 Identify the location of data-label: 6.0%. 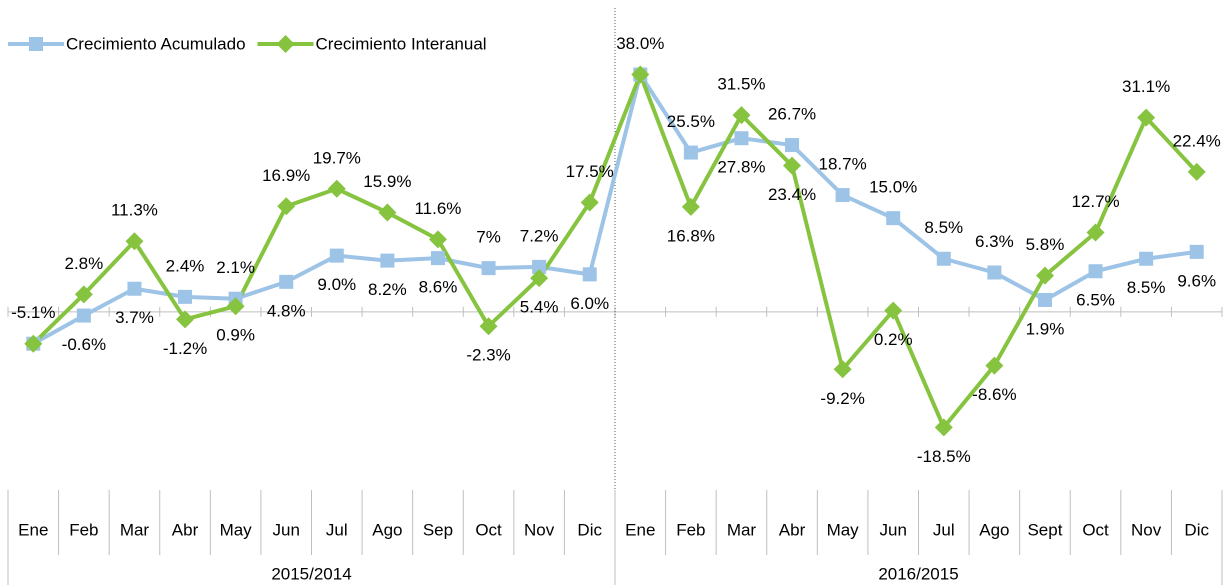
(589, 303).